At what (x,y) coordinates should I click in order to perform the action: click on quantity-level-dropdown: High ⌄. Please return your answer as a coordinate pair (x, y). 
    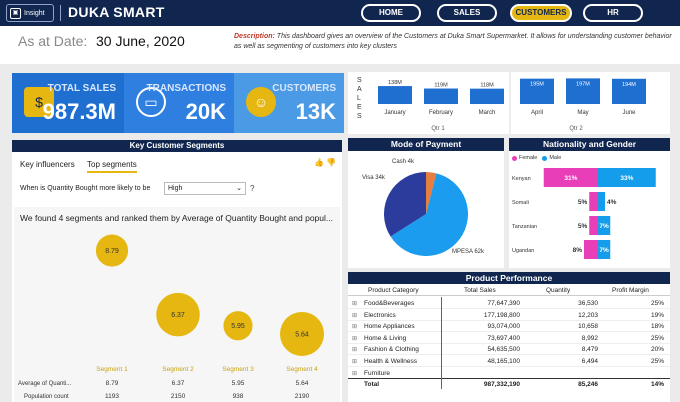
    Looking at the image, I should click on (205, 188).